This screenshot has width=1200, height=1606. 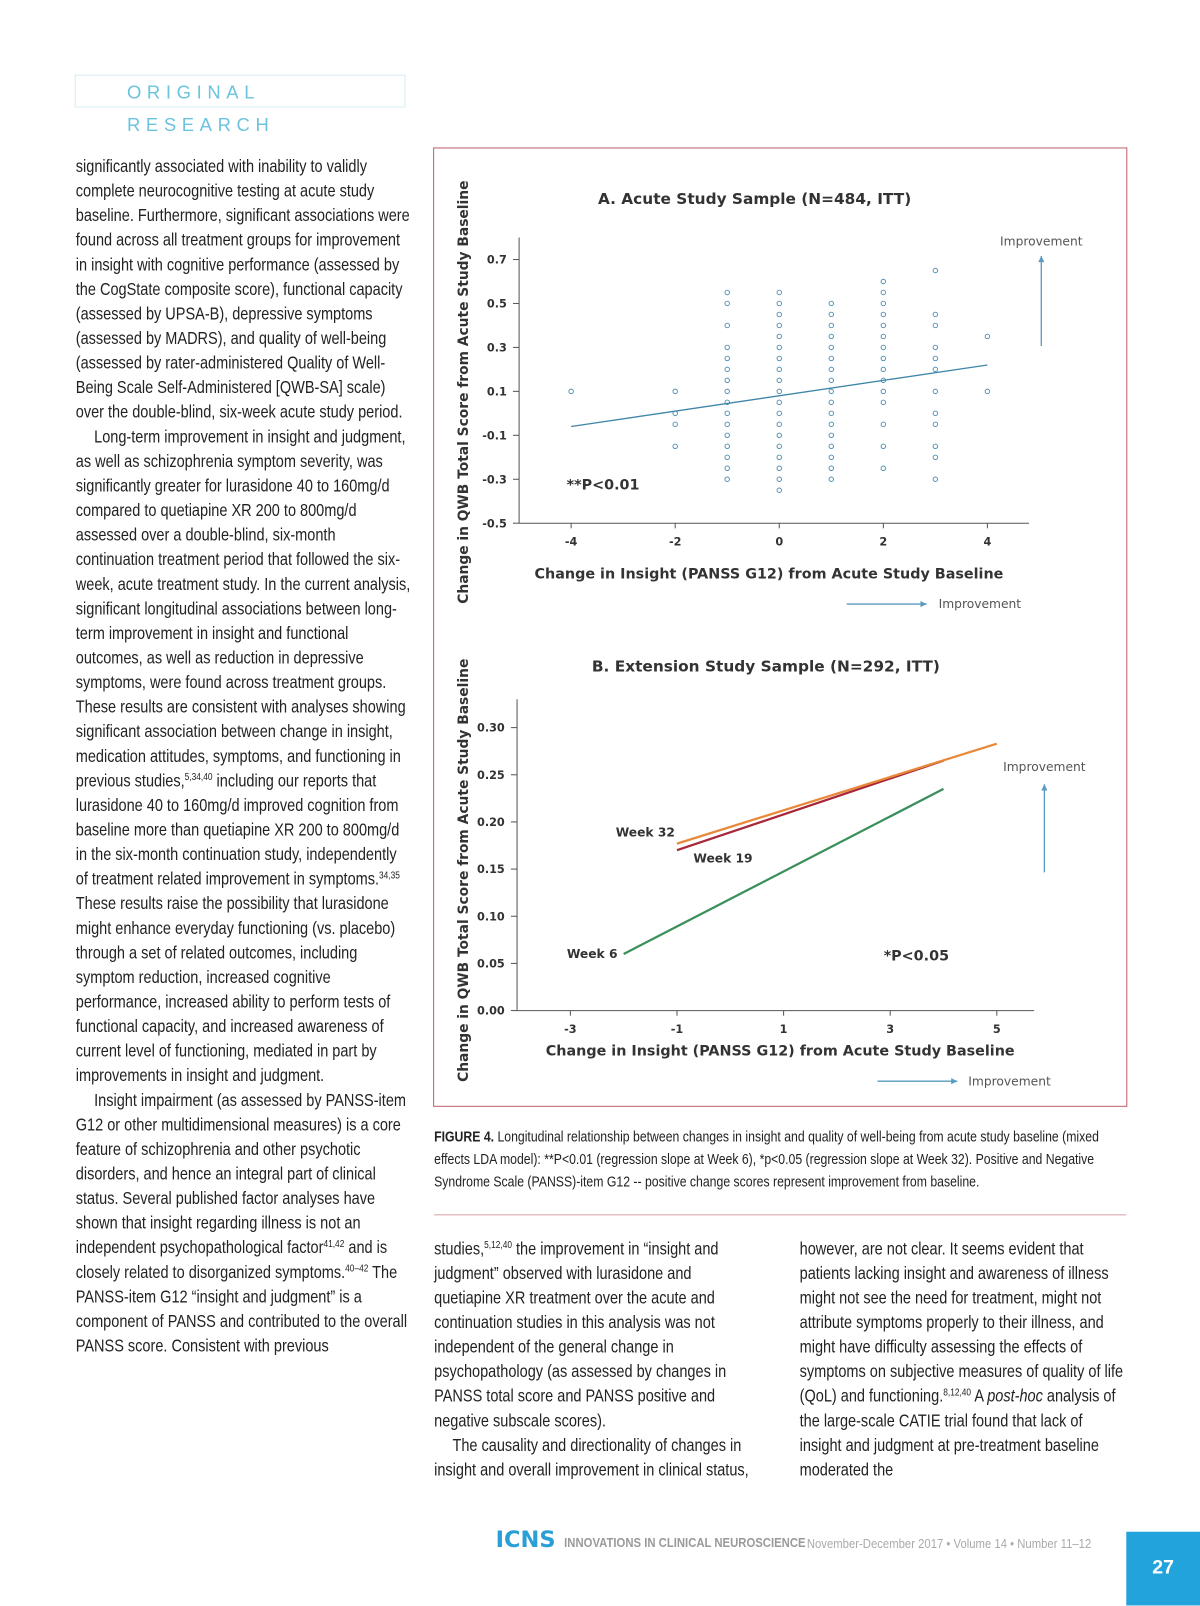 I want to click on x-tick-label: 5, so click(x=997, y=1029).